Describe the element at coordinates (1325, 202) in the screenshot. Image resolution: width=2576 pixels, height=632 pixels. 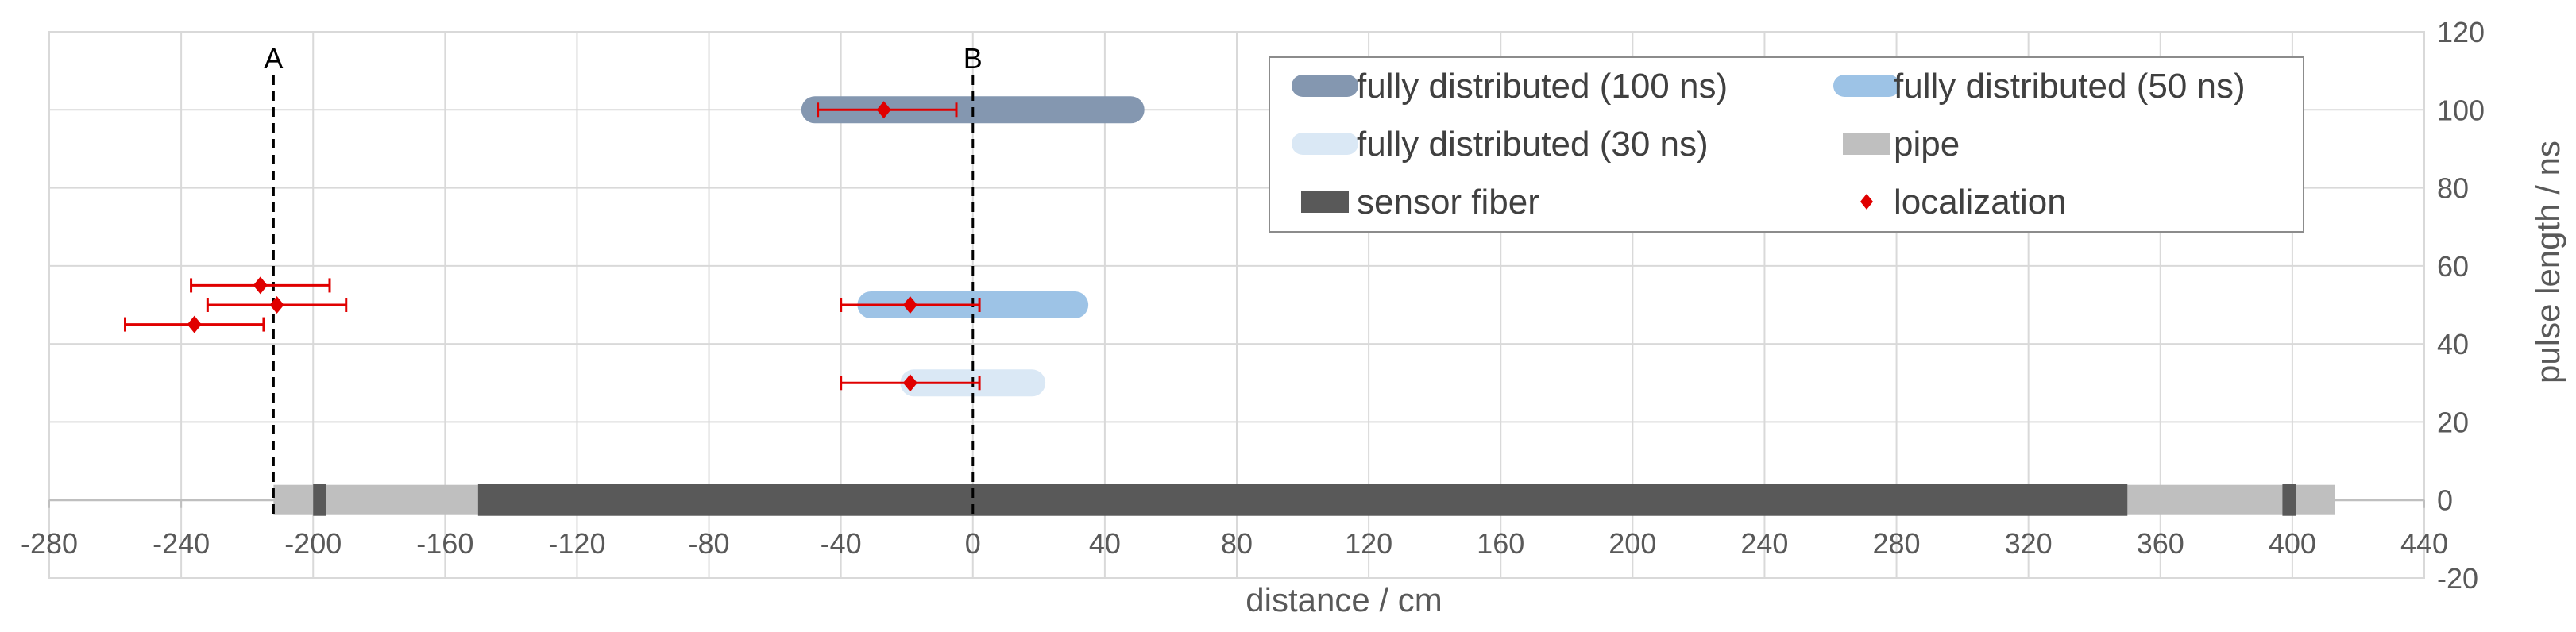
I see `legend-swatch-sensor-fiber` at that location.